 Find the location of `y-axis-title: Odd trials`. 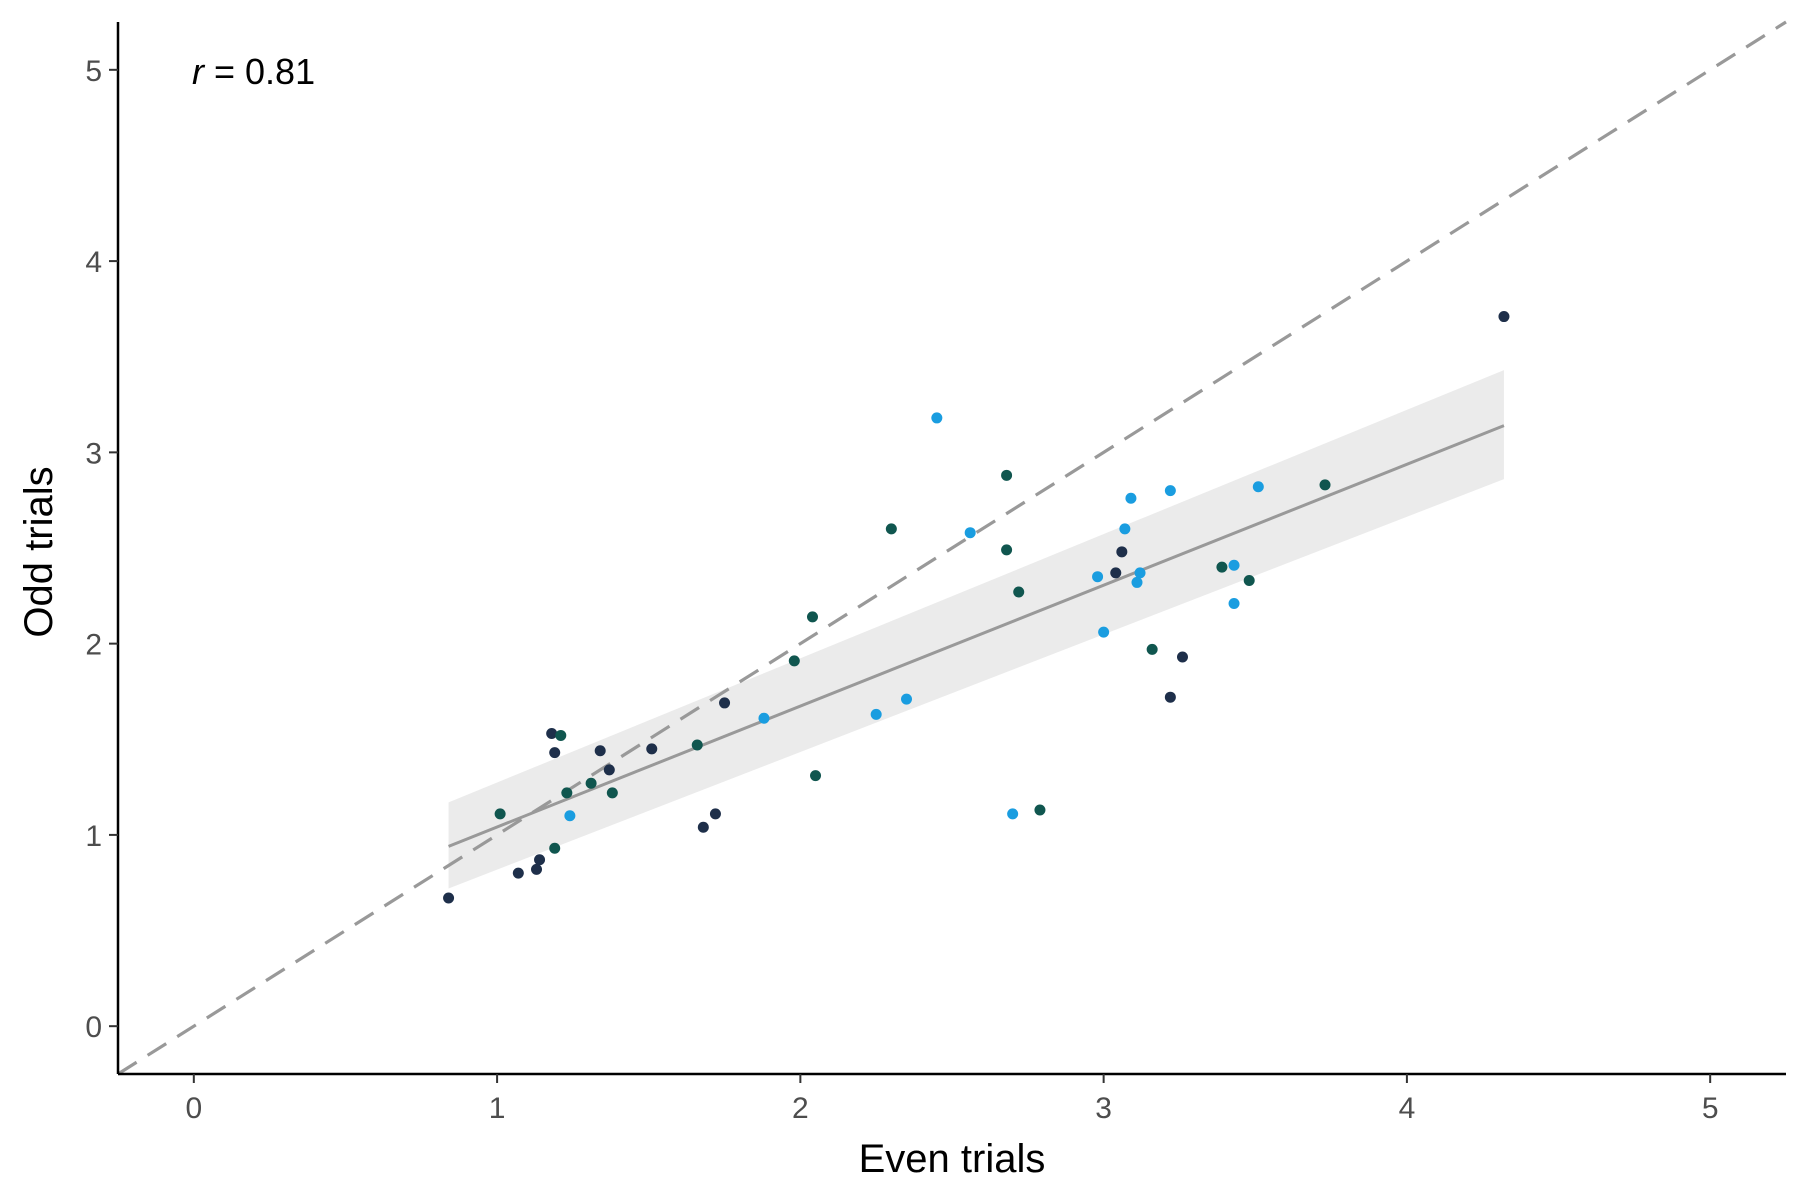

y-axis-title: Odd trials is located at coordinates (39, 551).